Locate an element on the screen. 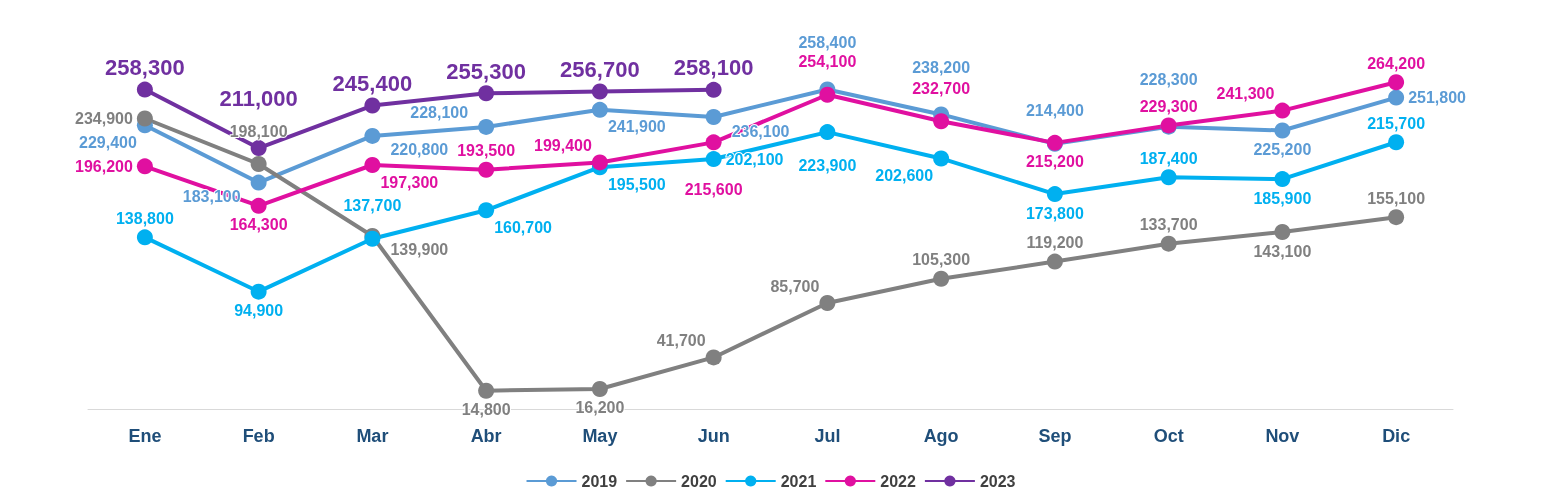  data-label: 225,200 is located at coordinates (1282, 149).